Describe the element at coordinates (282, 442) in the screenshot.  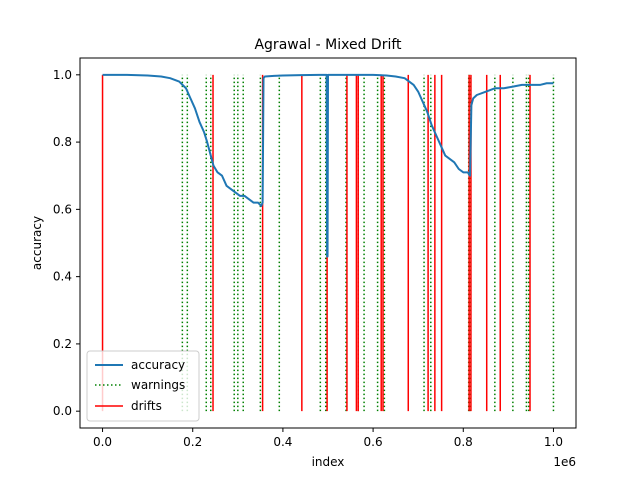
I see `x-tick-label: 0.4` at that location.